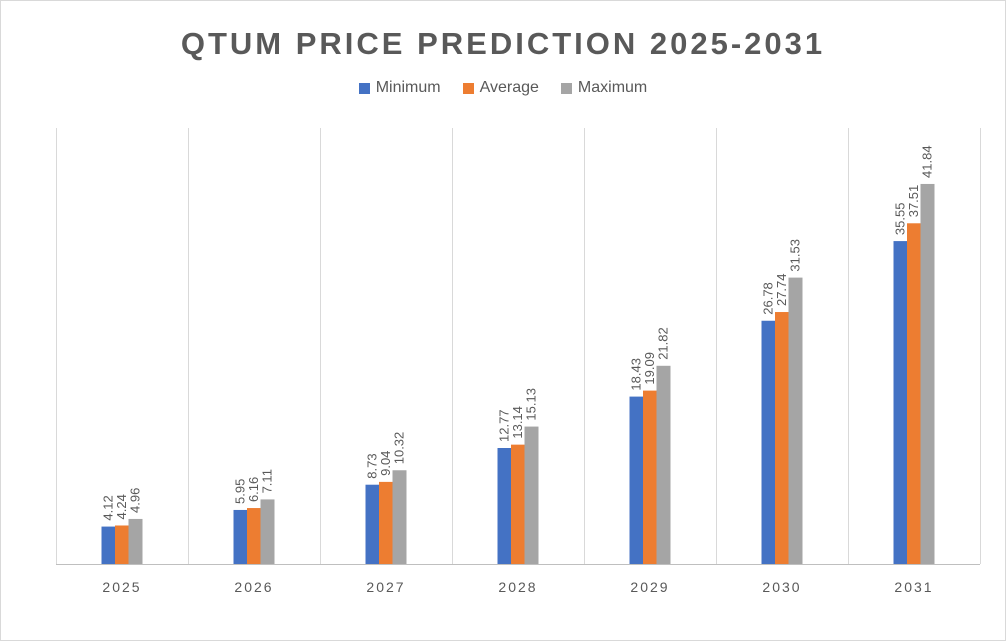 Image resolution: width=1006 pixels, height=641 pixels. Describe the element at coordinates (914, 393) in the screenshot. I see `bar-average-2031` at that location.